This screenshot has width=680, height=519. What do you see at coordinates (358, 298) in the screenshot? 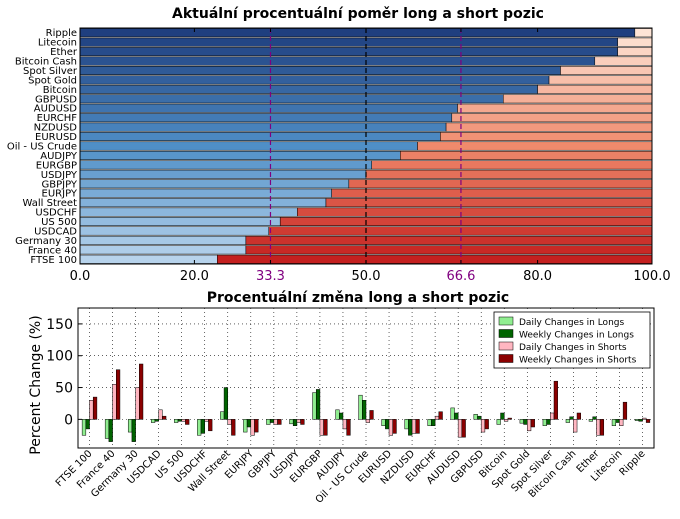
I see `chart-title-bottom: Procentuální změna long a short pozic` at bounding box center [358, 298].